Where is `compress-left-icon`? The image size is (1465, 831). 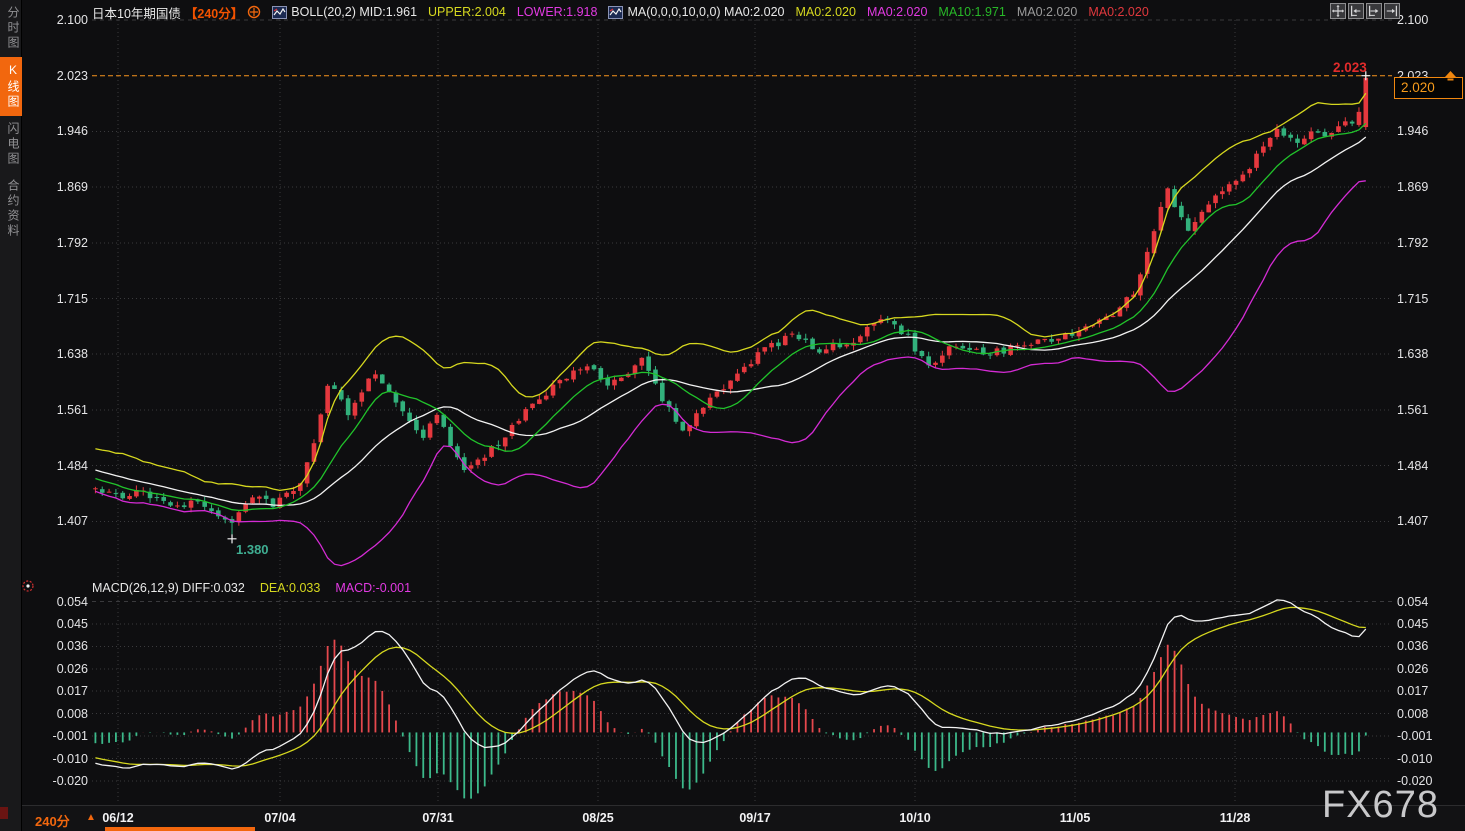
compress-left-icon is located at coordinates (1356, 11).